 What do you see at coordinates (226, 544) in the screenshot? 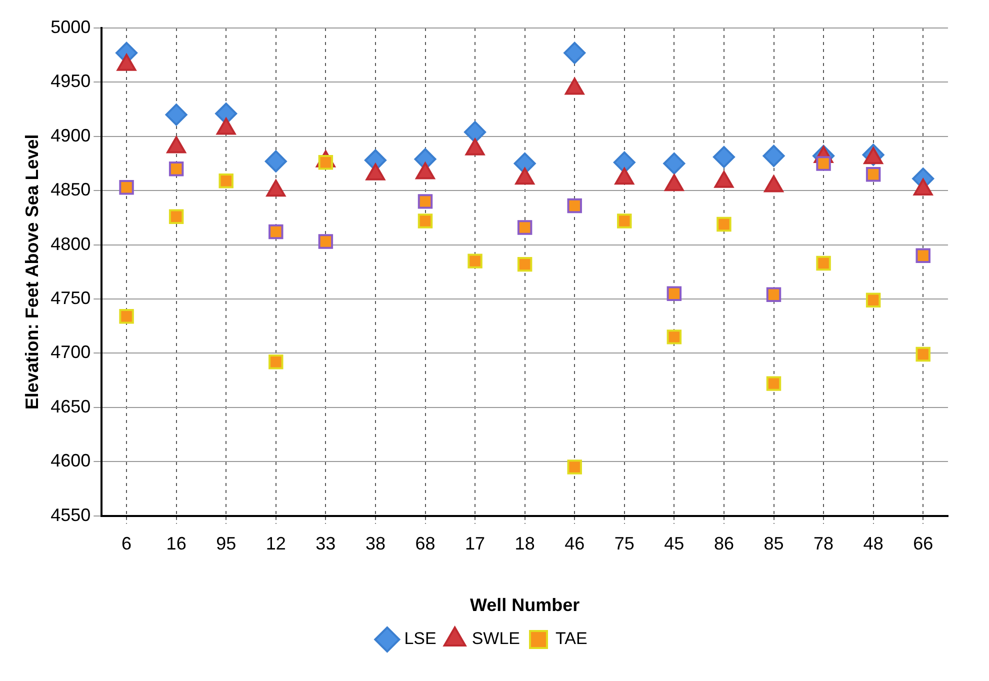
I see `x-tick-label: 95` at bounding box center [226, 544].